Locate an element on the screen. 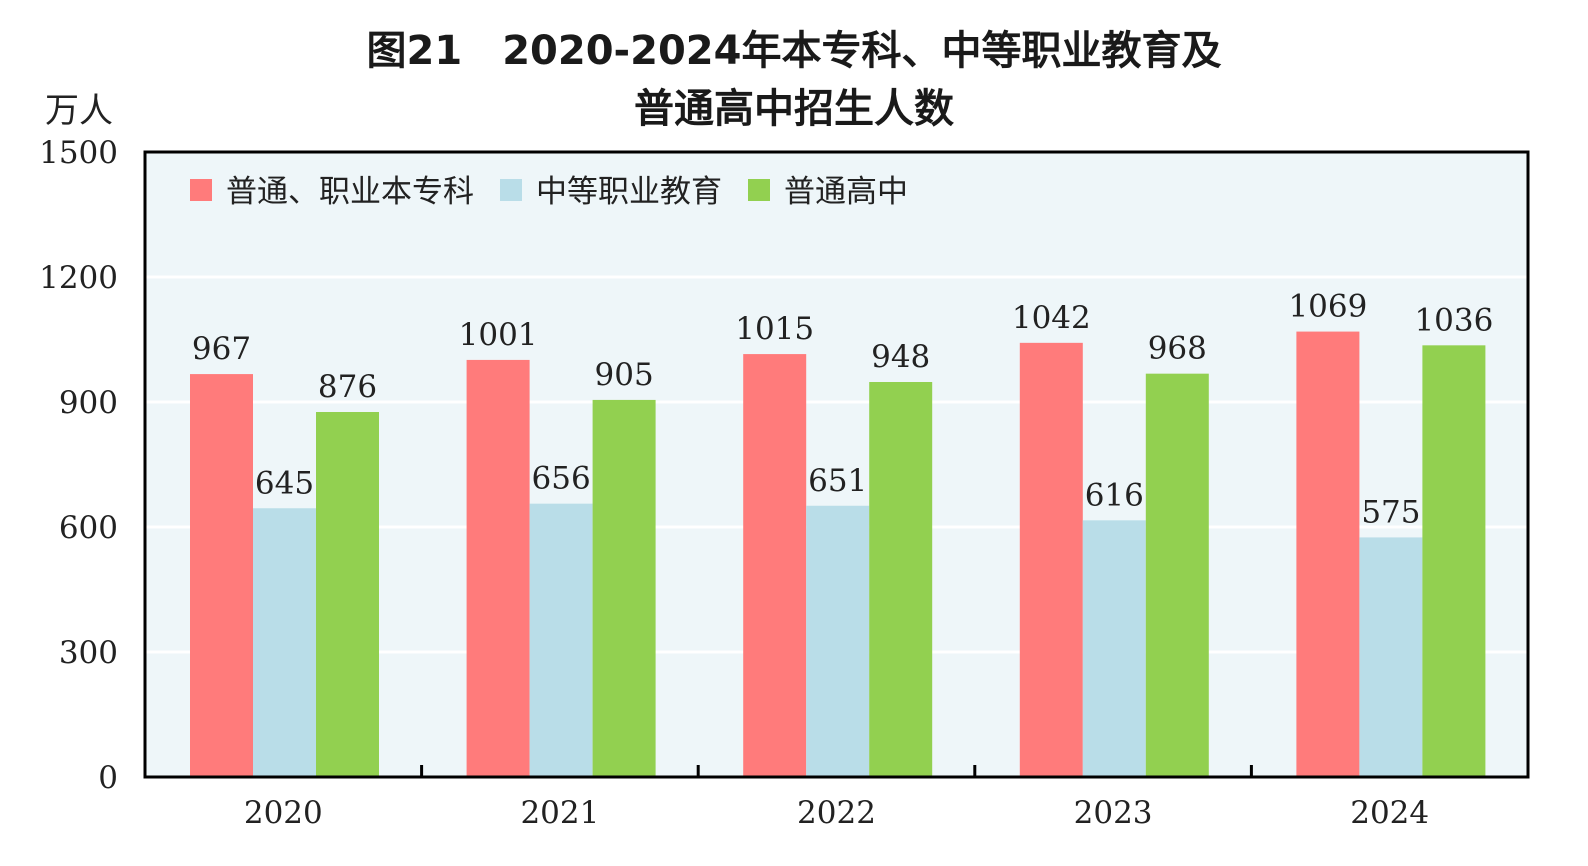 The height and width of the screenshot is (866, 1588). data-label: 1001 is located at coordinates (498, 335).